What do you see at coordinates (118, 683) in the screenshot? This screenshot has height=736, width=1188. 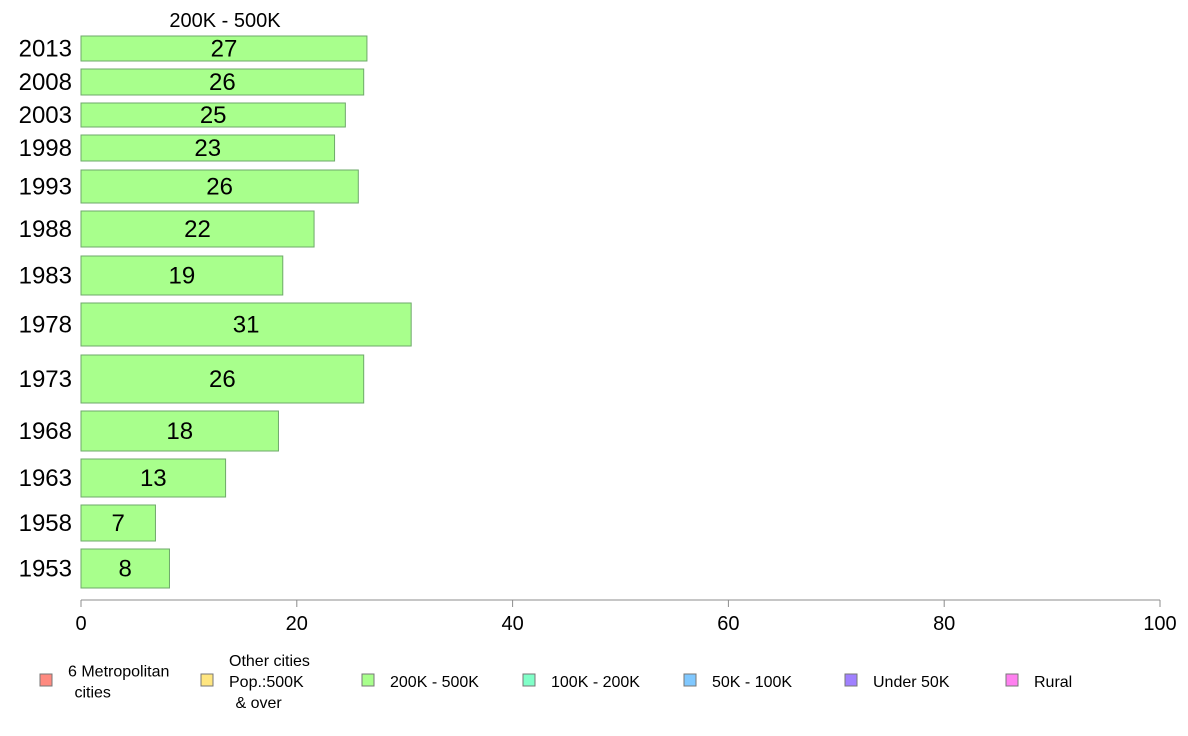 I see `legend-label: 6 Metropolitan cities` at bounding box center [118, 683].